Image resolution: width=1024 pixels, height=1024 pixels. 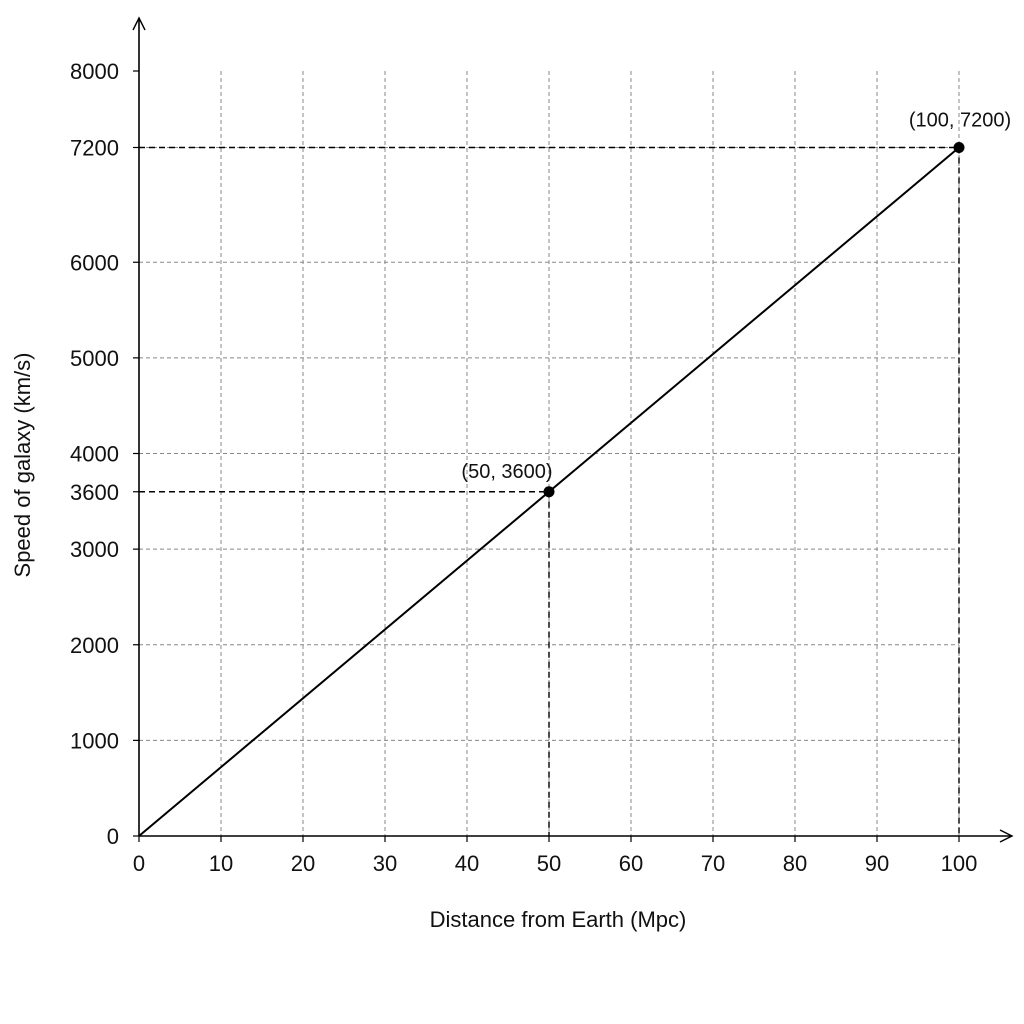 What do you see at coordinates (631, 863) in the screenshot?
I see `x-tick-label: 60` at bounding box center [631, 863].